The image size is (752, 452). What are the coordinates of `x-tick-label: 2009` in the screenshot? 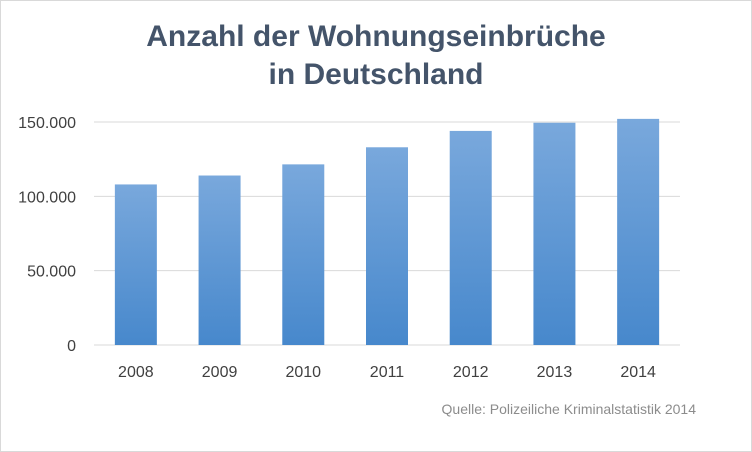 It's located at (220, 372).